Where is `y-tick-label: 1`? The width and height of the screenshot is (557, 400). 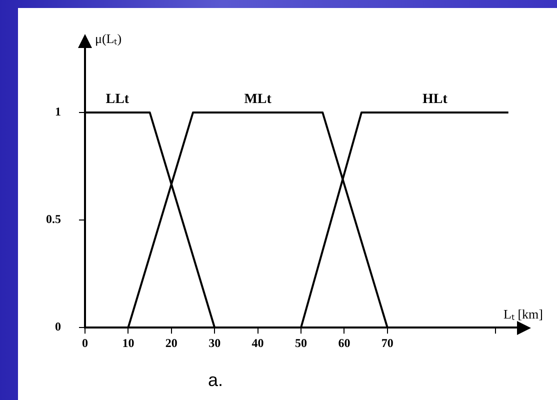 y-tick-label: 1 is located at coordinates (58, 111).